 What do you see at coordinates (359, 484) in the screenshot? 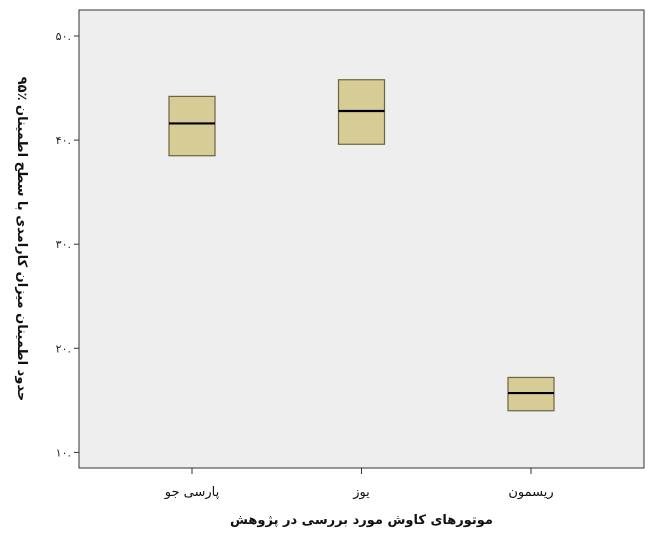
I see `x-axis-ticks: پارسی جو یوز ریسمون` at bounding box center [359, 484].